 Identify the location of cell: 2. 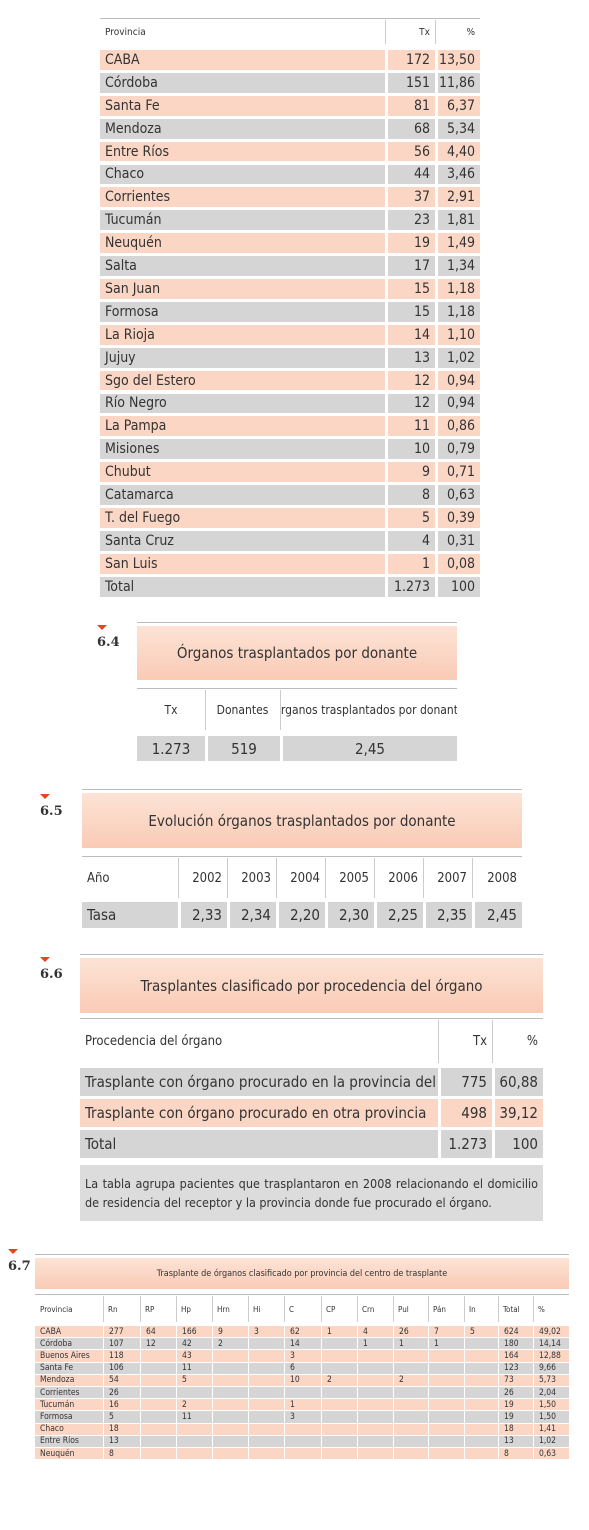
(411, 1380).